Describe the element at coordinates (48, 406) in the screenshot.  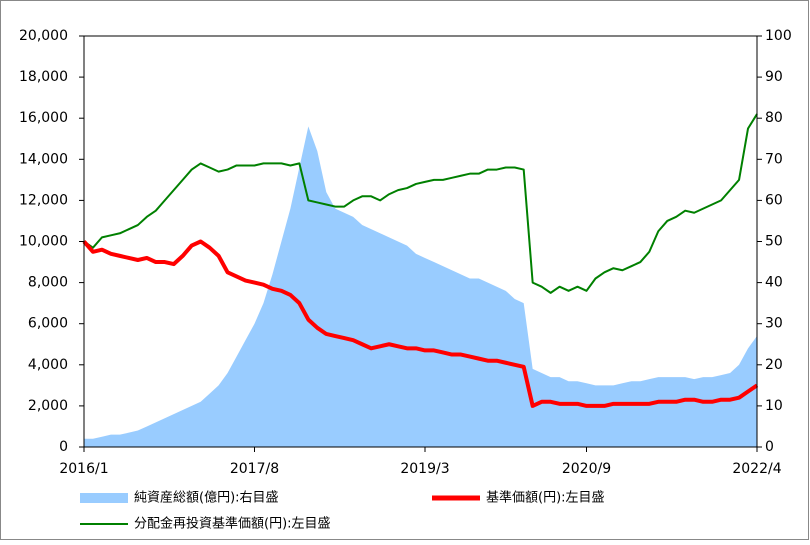
I see `y-tick-label: 2,000` at that location.